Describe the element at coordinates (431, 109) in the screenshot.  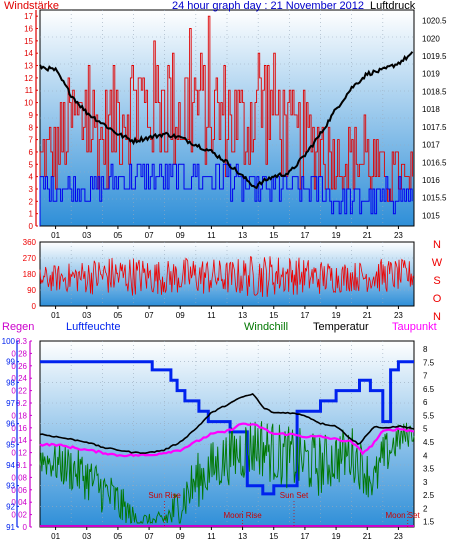
I see `y-tick-label: 1018` at that location.